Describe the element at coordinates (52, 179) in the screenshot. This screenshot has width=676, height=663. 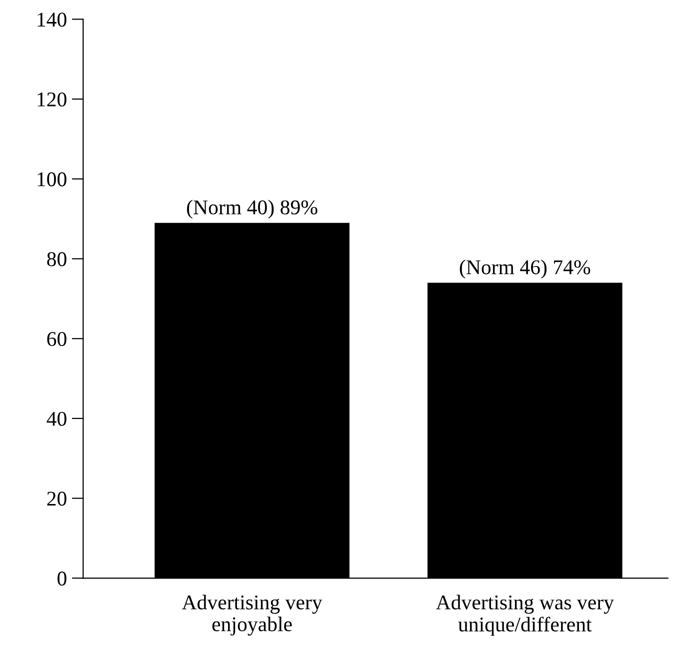
I see `y-tick-label: 100` at that location.